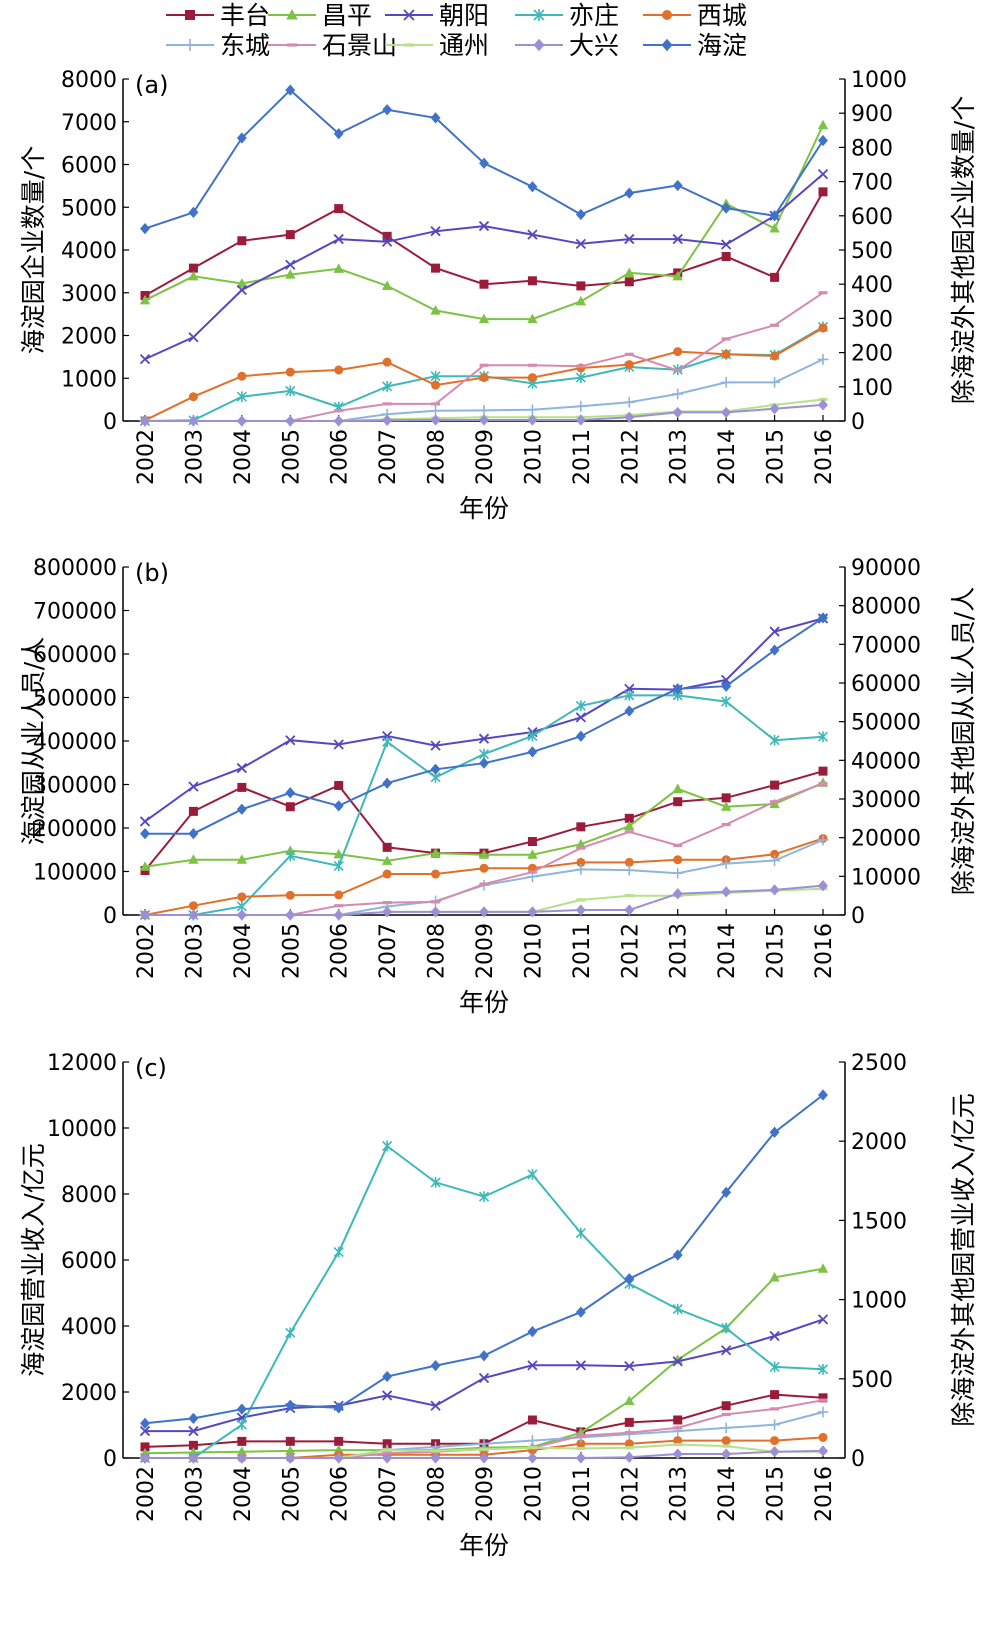 Image resolution: width=1000 pixels, height=1628 pixels. I want to click on y-left-tick-label: 8000, so click(89, 80).